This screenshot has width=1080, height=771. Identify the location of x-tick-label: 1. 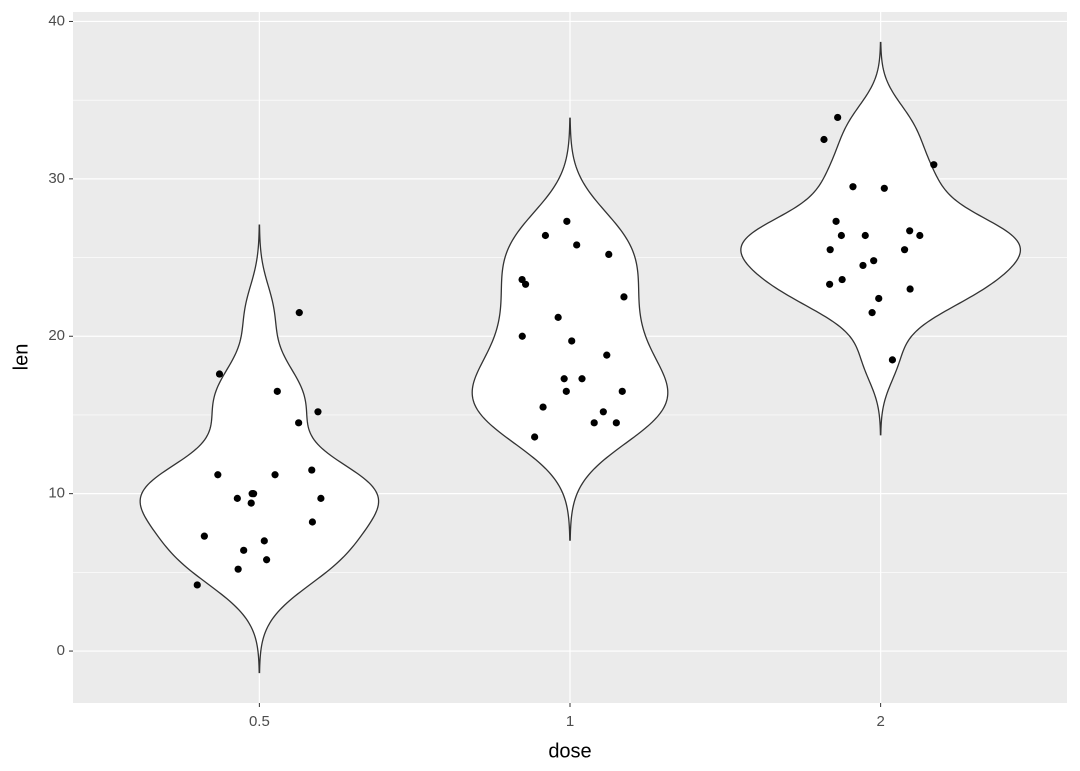
(570, 721).